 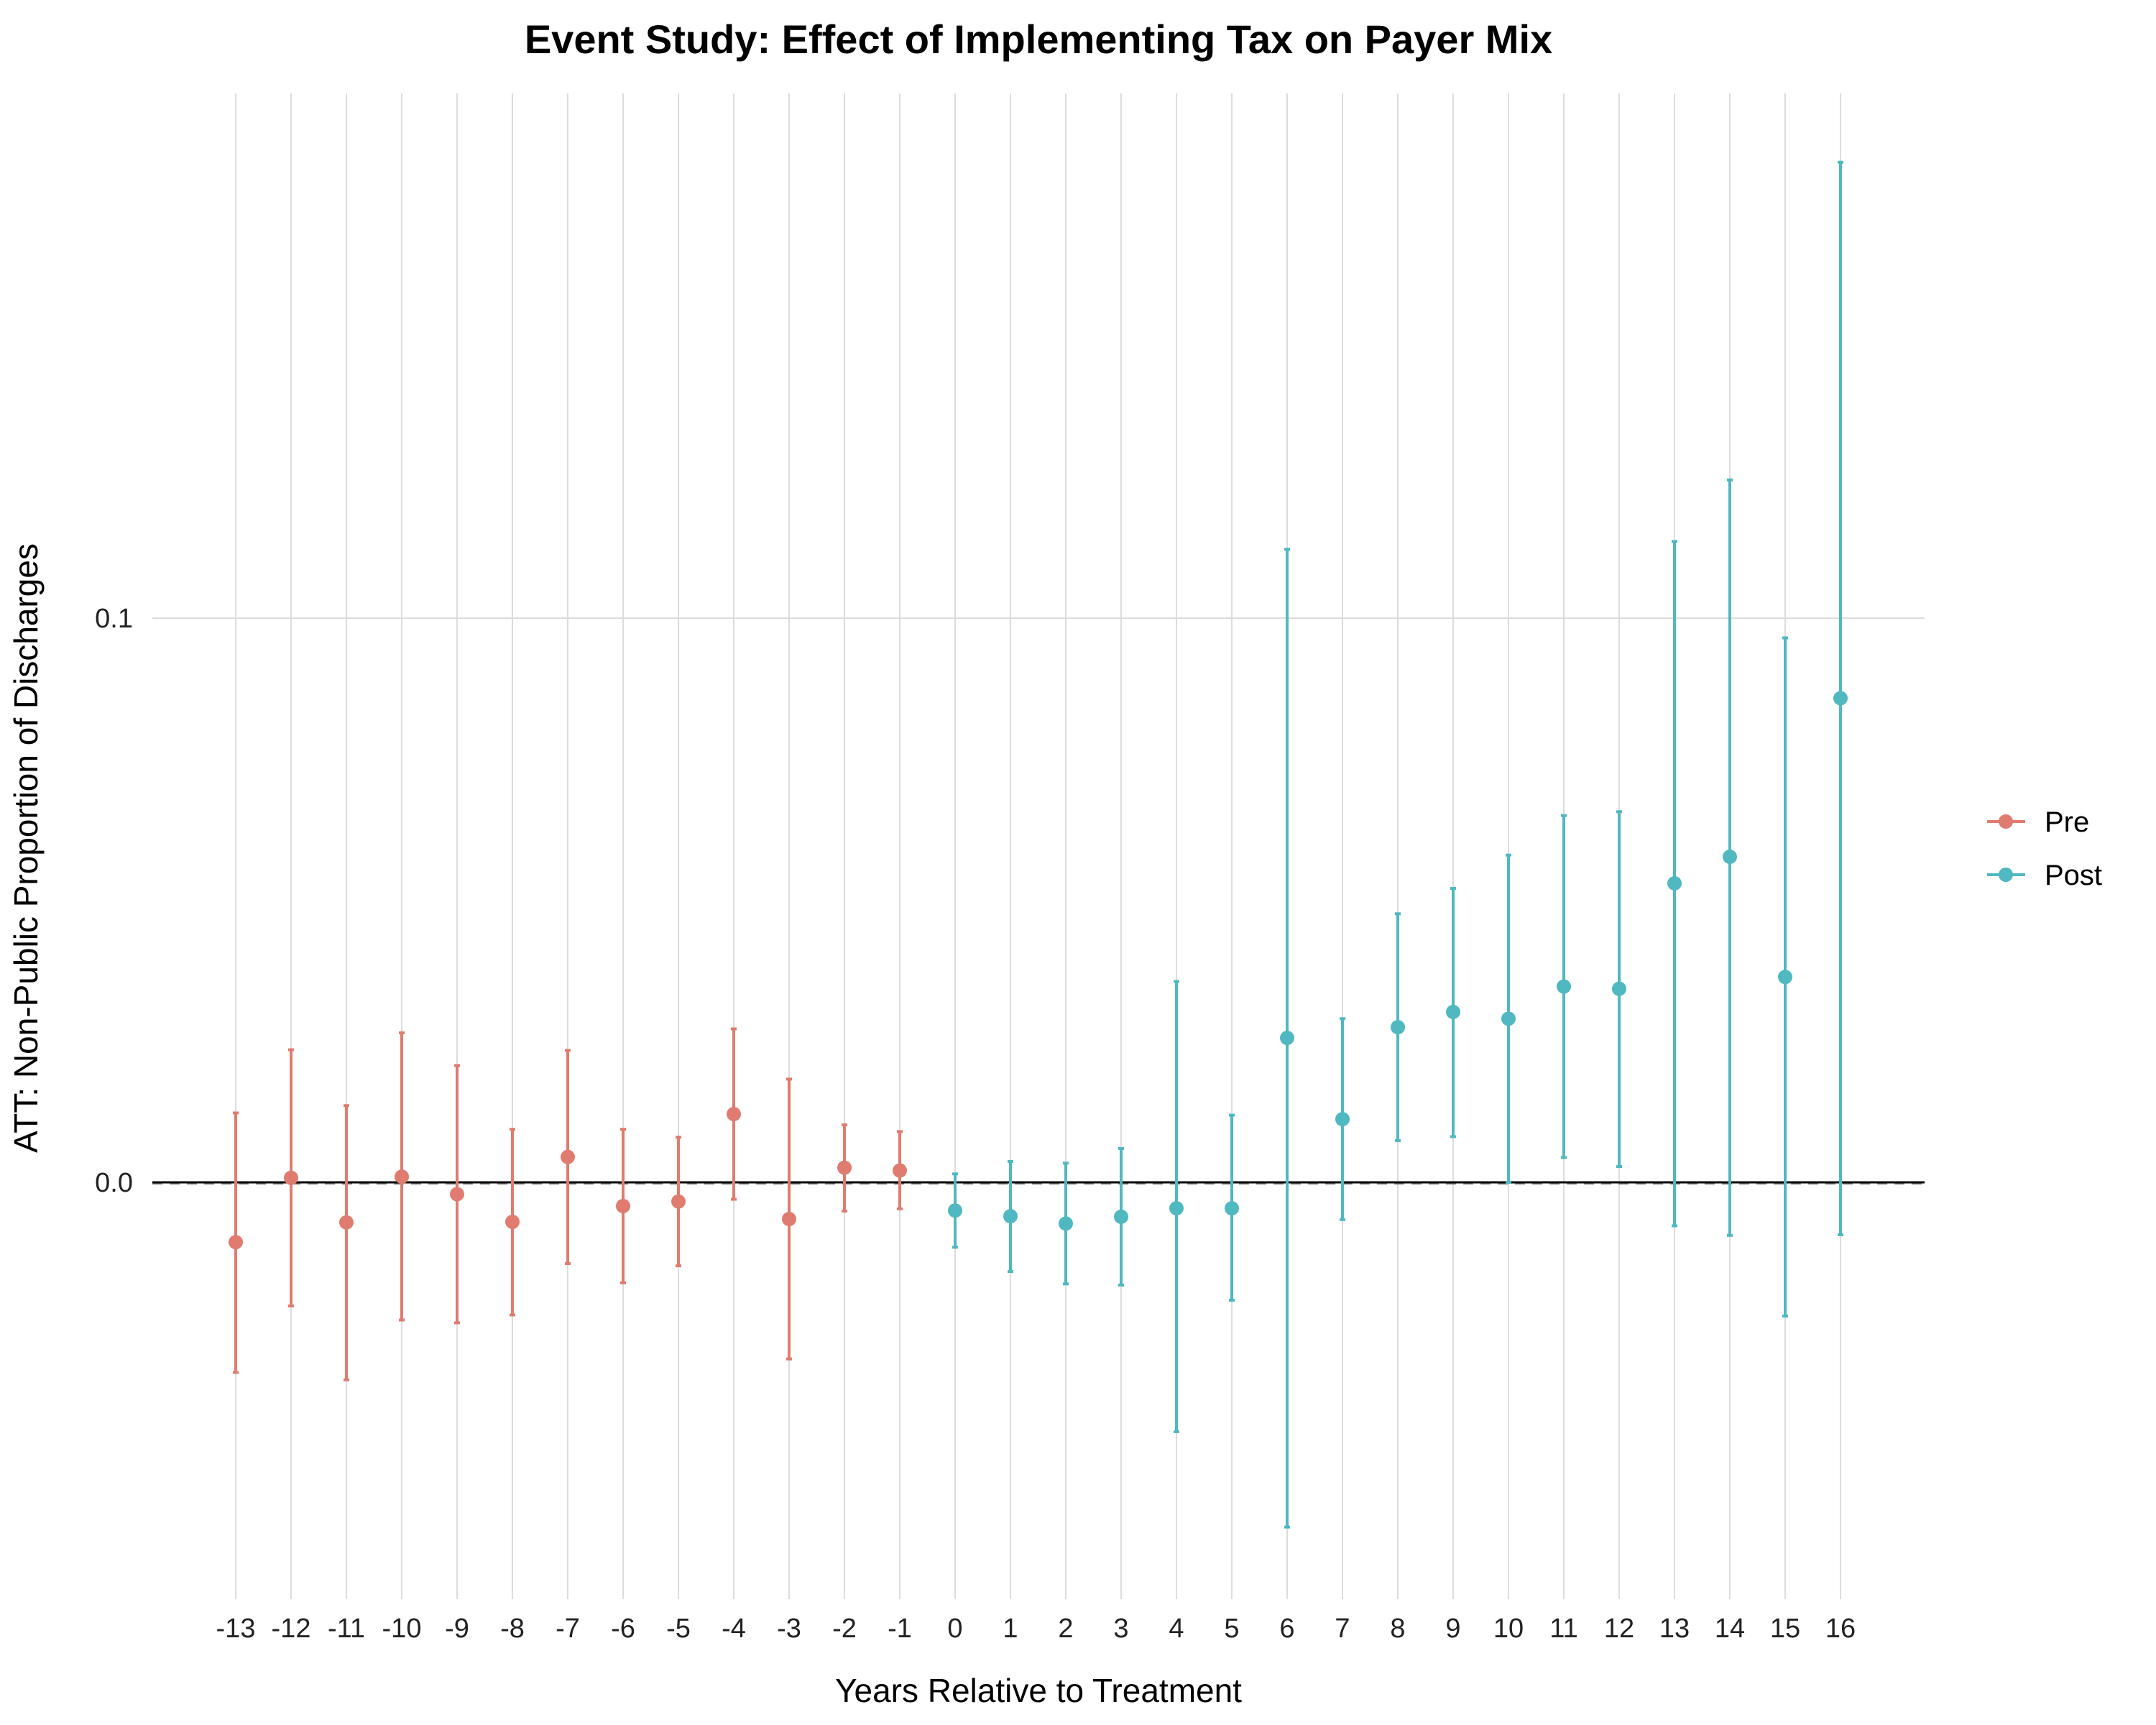 I want to click on x-tick-label: -13, so click(x=236, y=1629).